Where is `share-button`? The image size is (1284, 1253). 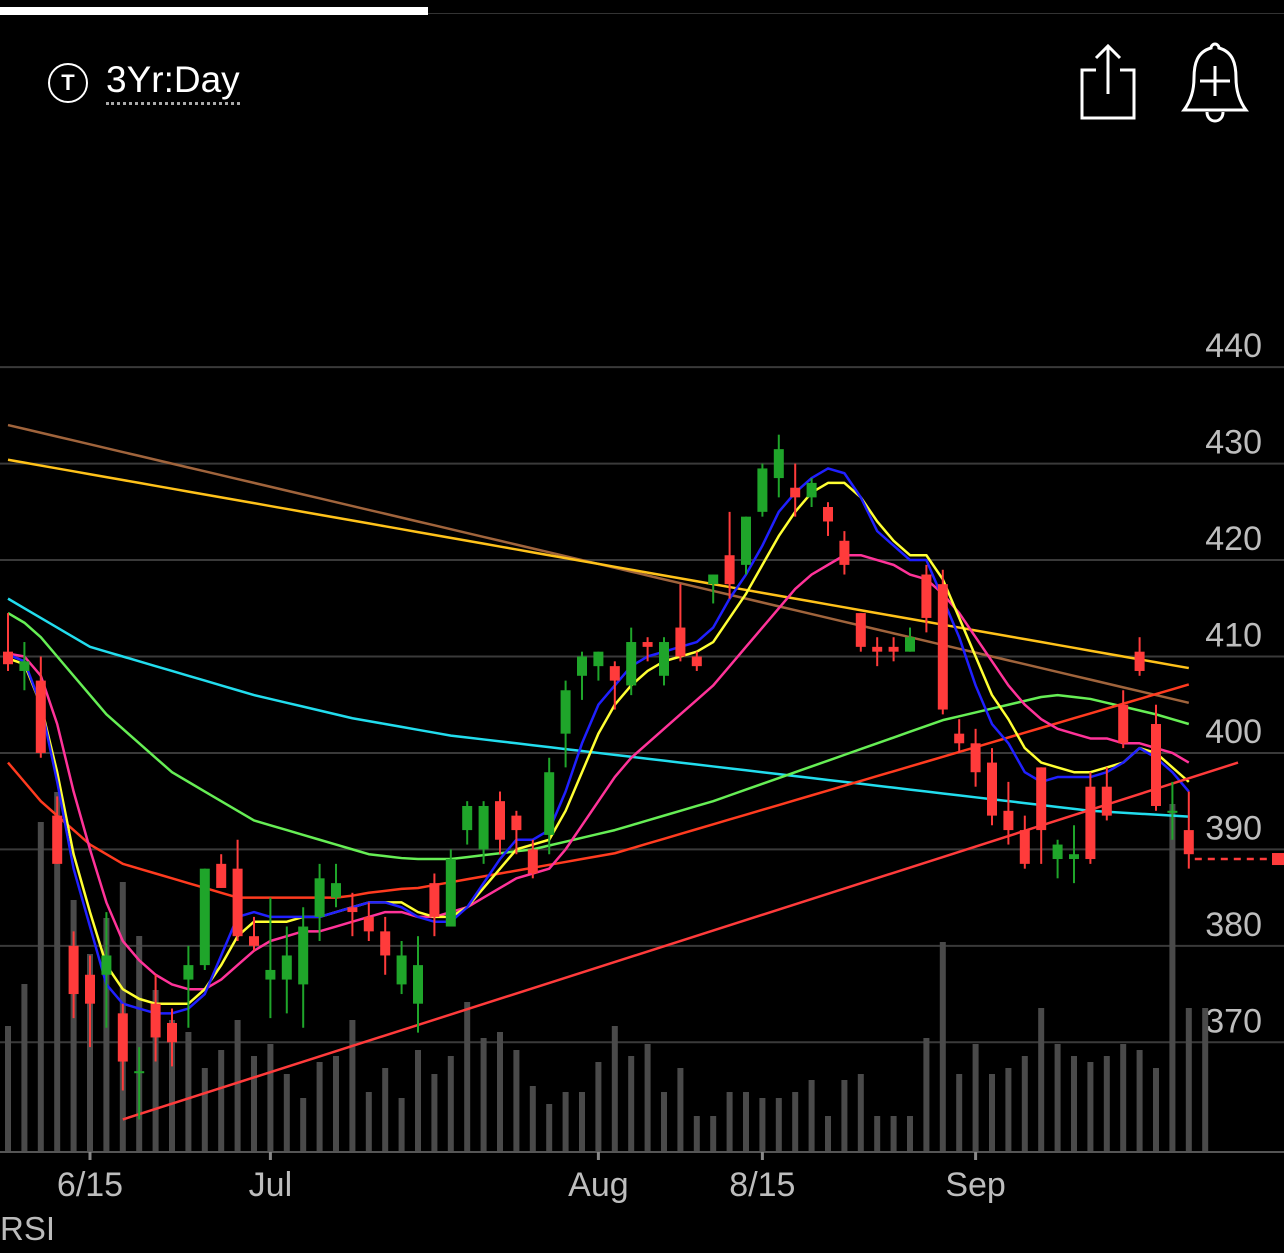
share-button is located at coordinates (1108, 82).